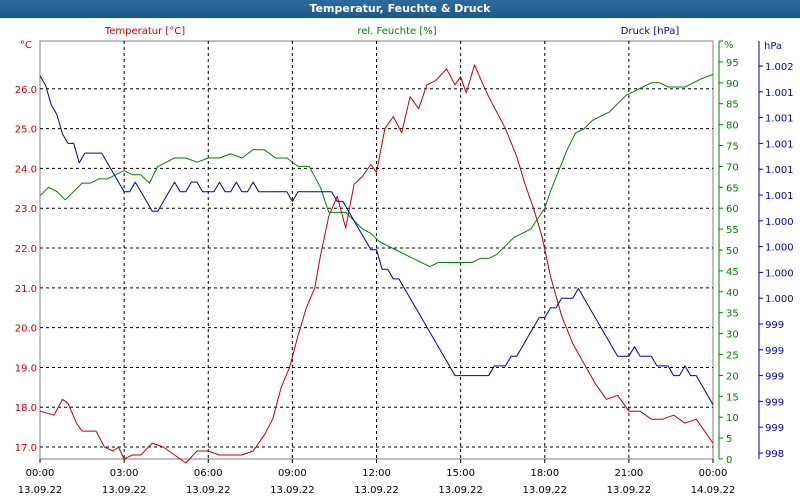 This screenshot has height=500, width=800. Describe the element at coordinates (628, 473) in the screenshot. I see `time-tick-label: 21:00` at that location.